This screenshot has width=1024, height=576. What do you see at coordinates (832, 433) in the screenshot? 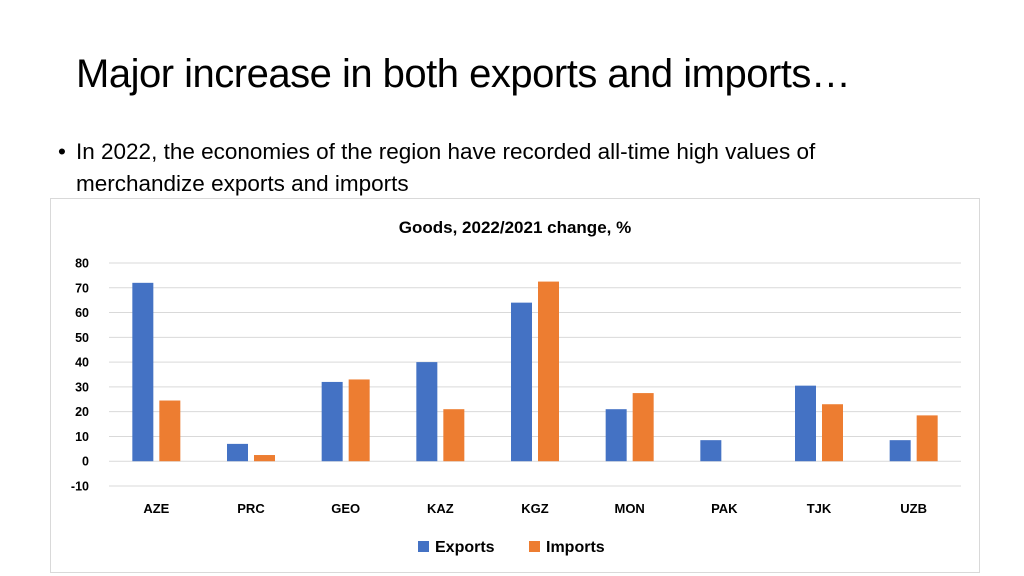
I see `bar-imports-tjk` at bounding box center [832, 433].